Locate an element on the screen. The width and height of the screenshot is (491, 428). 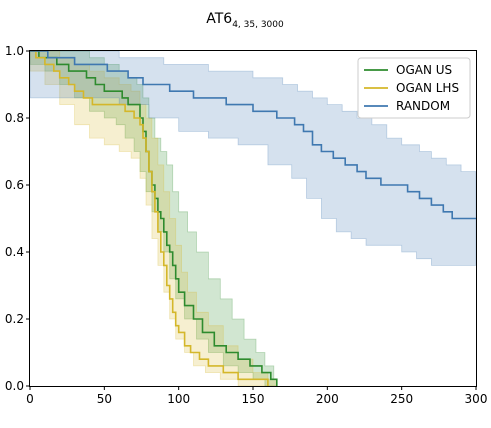
x-axis: 0 50 100 150 200 250 300 is located at coordinates (256, 396).